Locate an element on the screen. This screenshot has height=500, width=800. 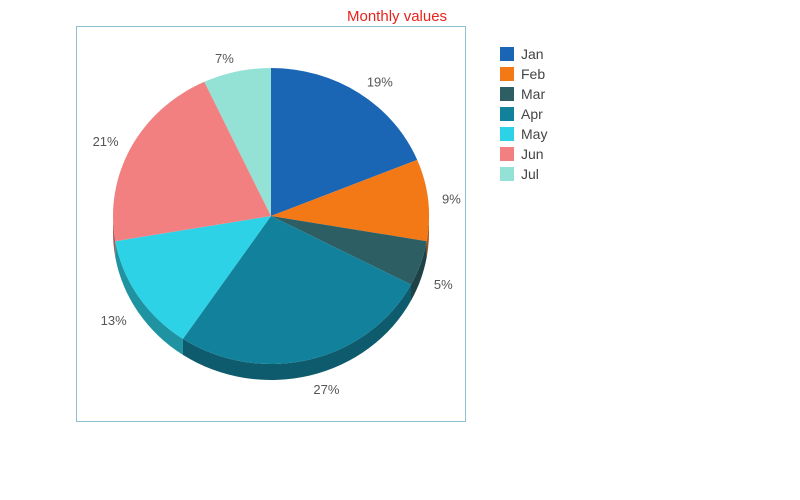
slice-label-jan: 19% is located at coordinates (380, 81).